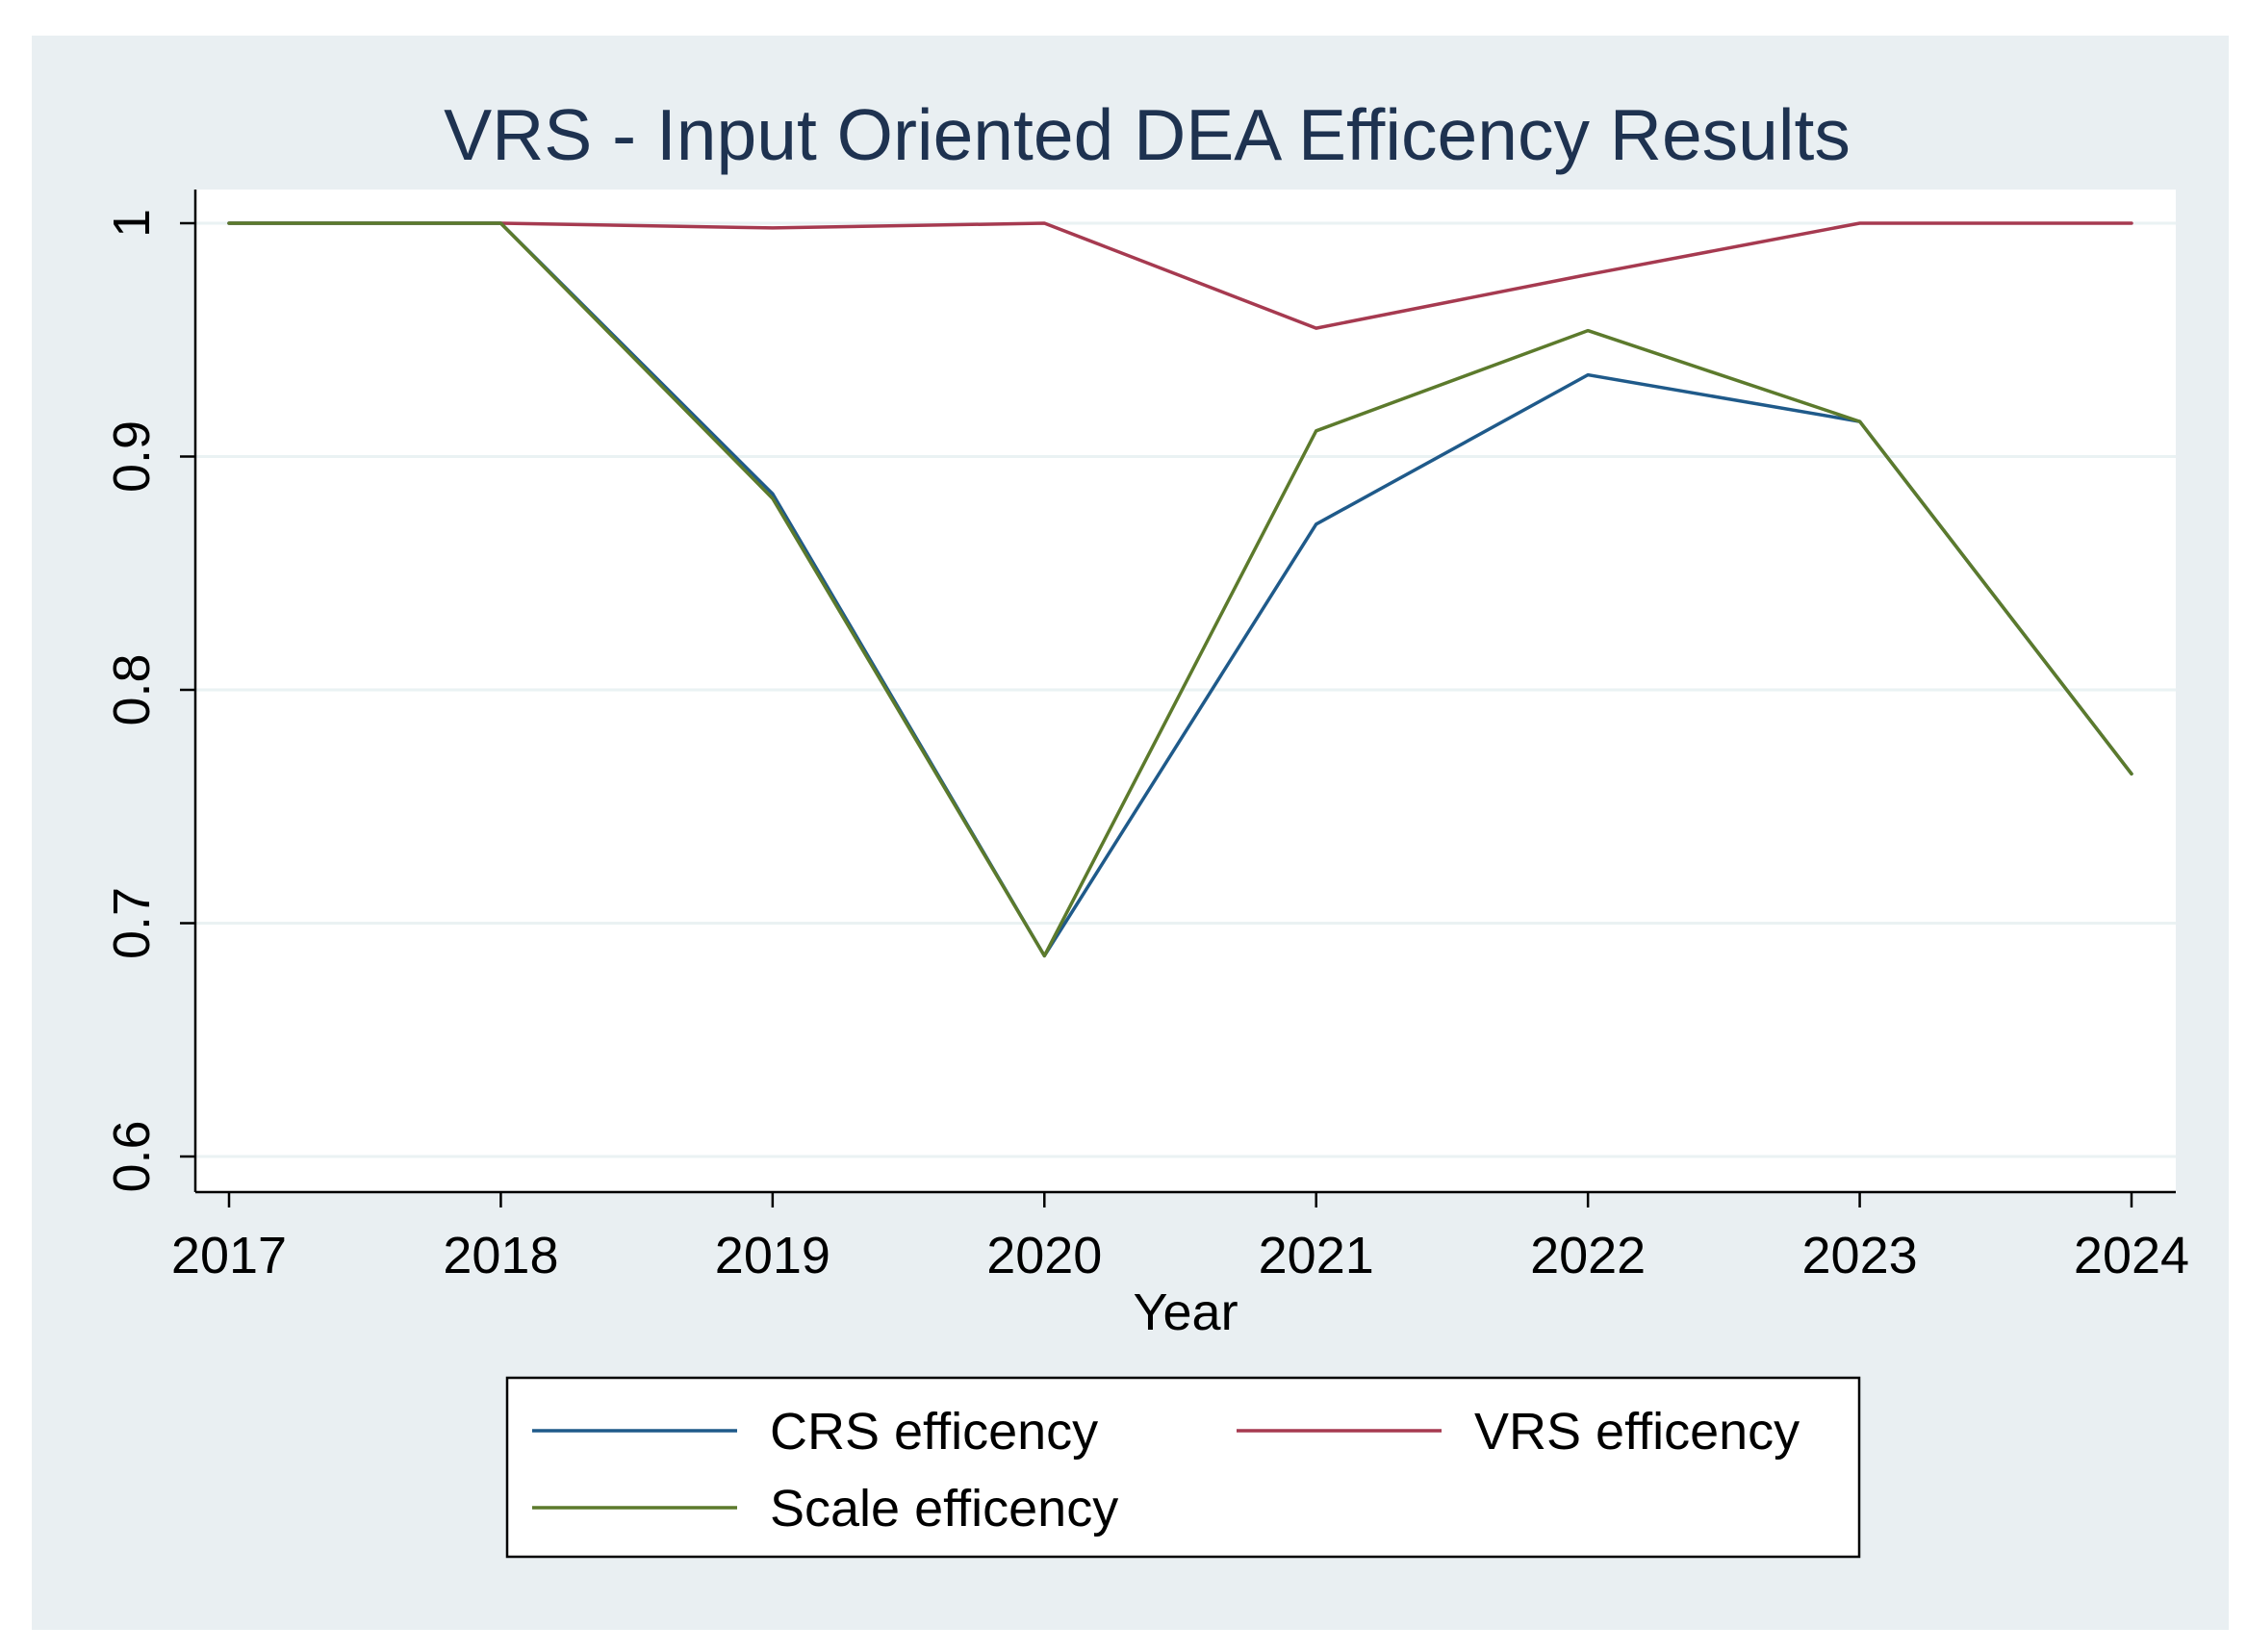 Image resolution: width=2247 pixels, height=1652 pixels. I want to click on x-tick-label-2: 2019, so click(773, 1255).